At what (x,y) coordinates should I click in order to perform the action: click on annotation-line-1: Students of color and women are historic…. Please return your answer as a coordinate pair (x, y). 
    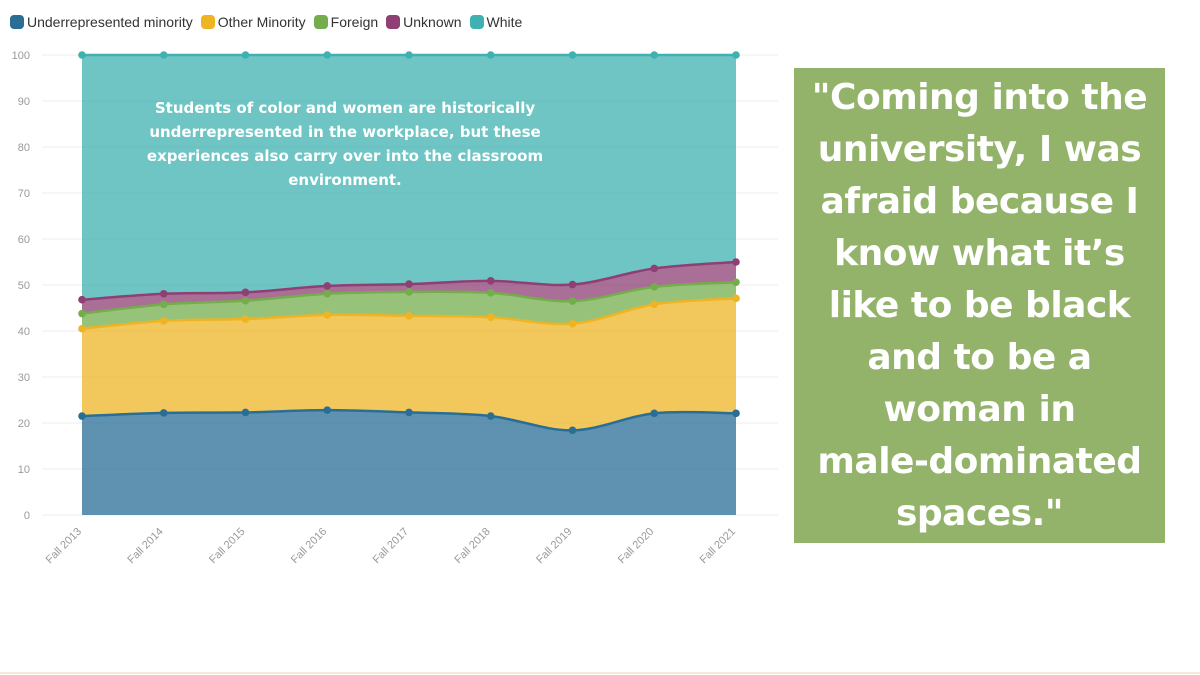
    Looking at the image, I should click on (345, 108).